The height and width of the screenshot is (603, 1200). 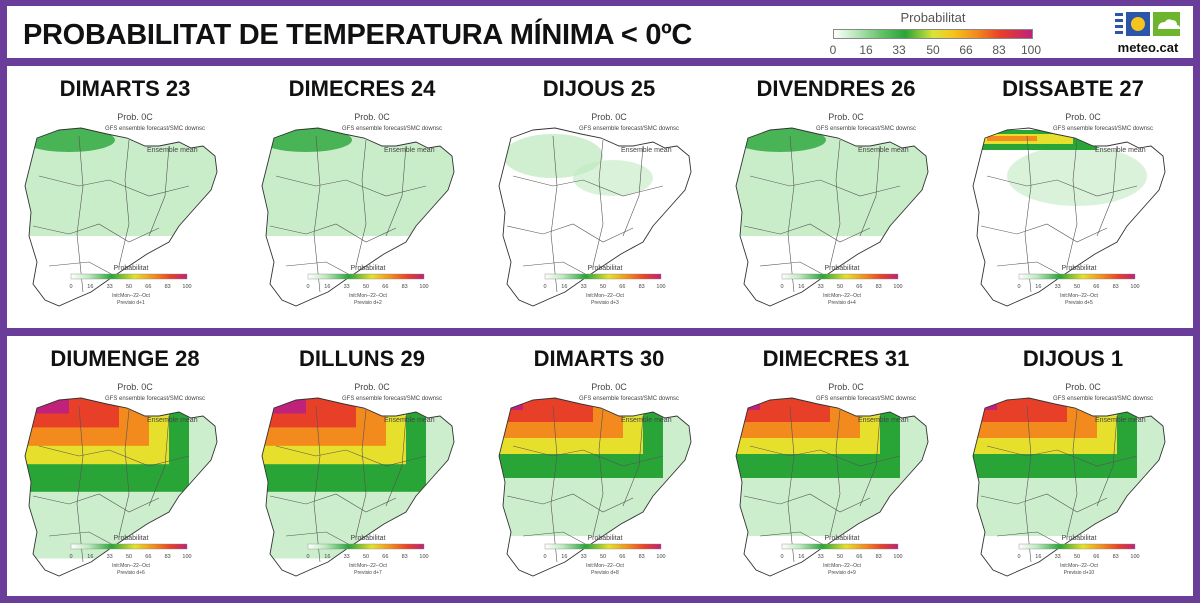 I want to click on map-forecast-label: Previsio d+1, so click(x=131, y=303).